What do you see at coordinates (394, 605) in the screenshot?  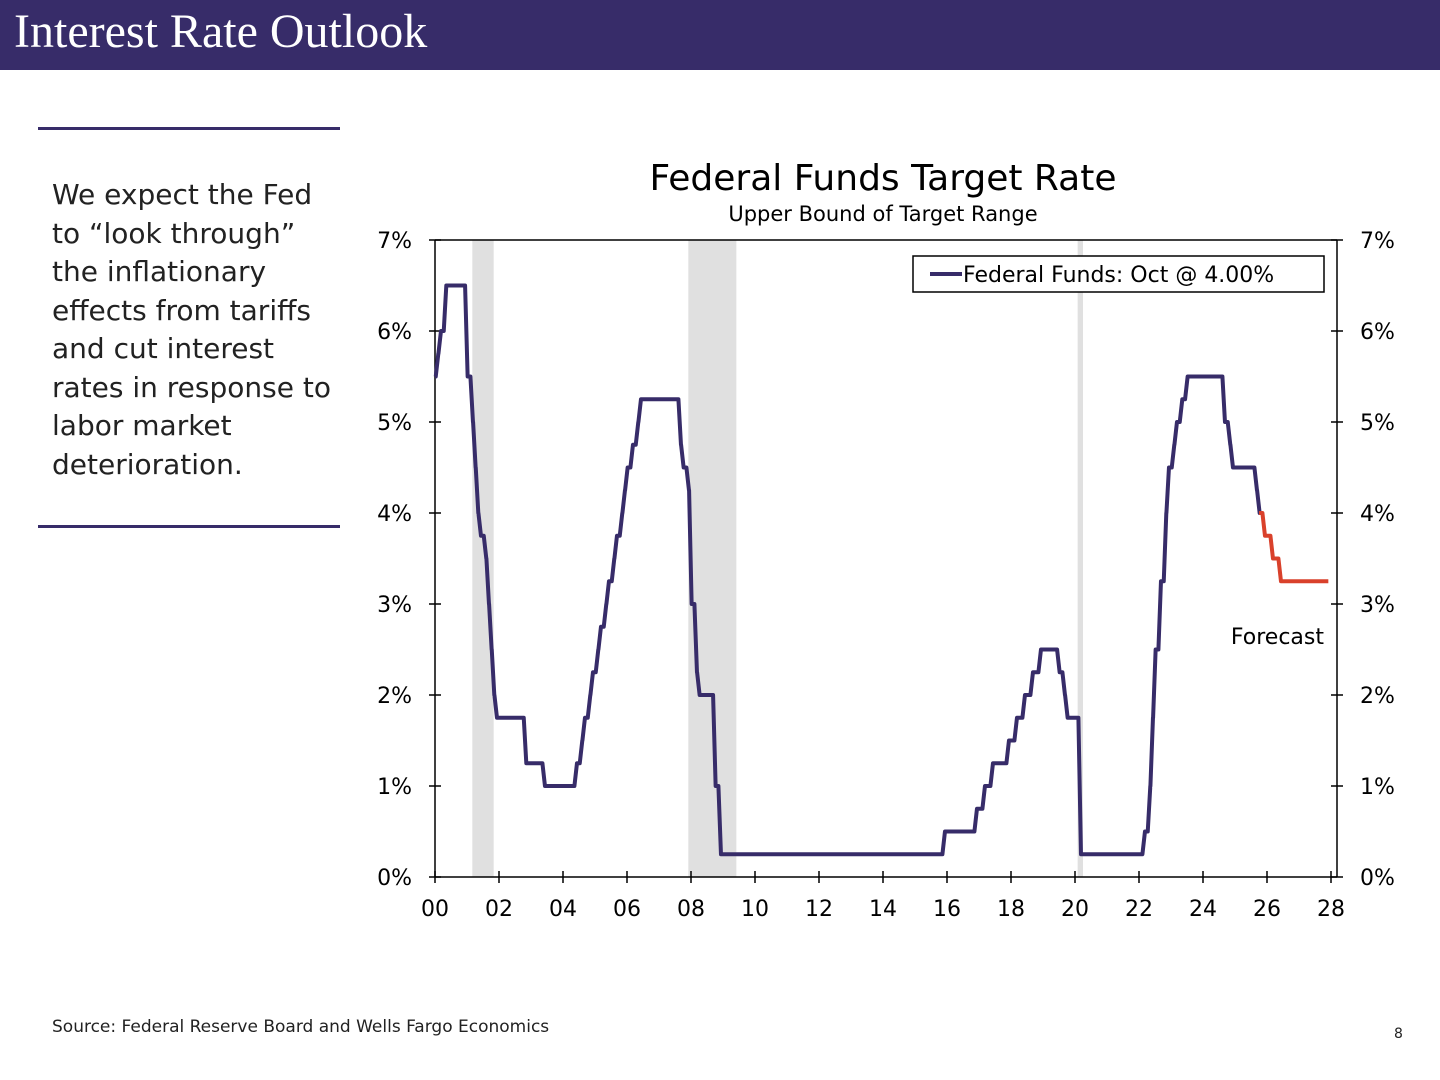 I see `y-tick-label-left: 3%` at bounding box center [394, 605].